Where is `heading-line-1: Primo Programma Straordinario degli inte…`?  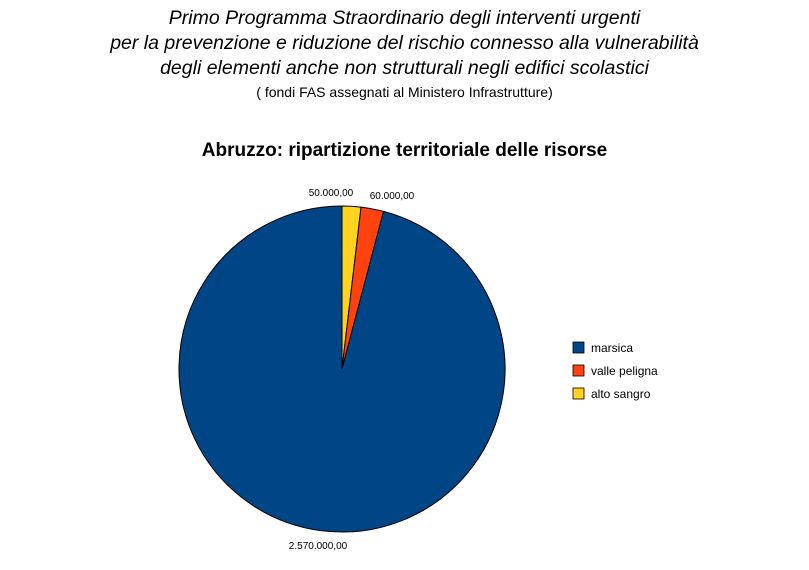
heading-line-1: Primo Programma Straordinario degli inte… is located at coordinates (404, 18).